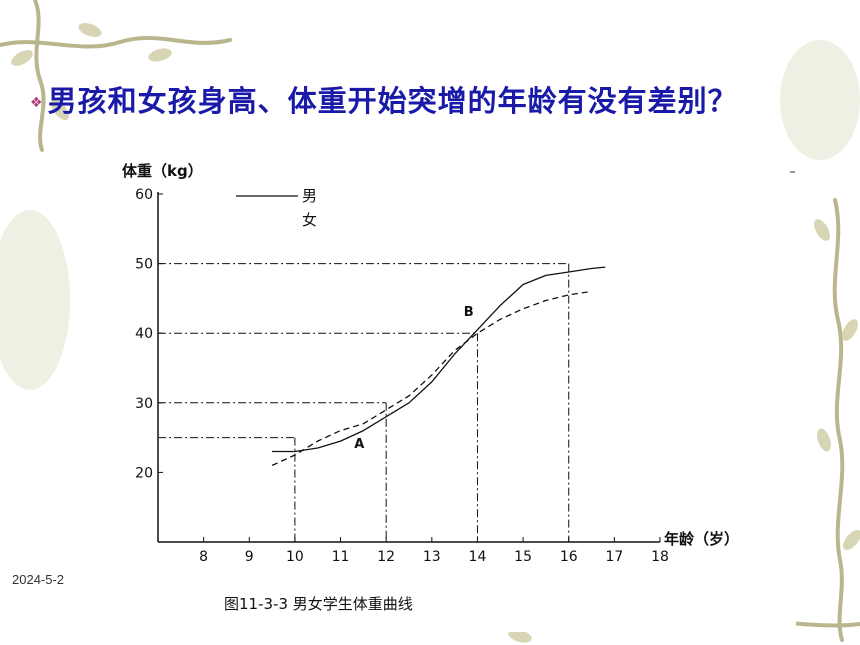  I want to click on x-tick-label: 12, so click(386, 557).